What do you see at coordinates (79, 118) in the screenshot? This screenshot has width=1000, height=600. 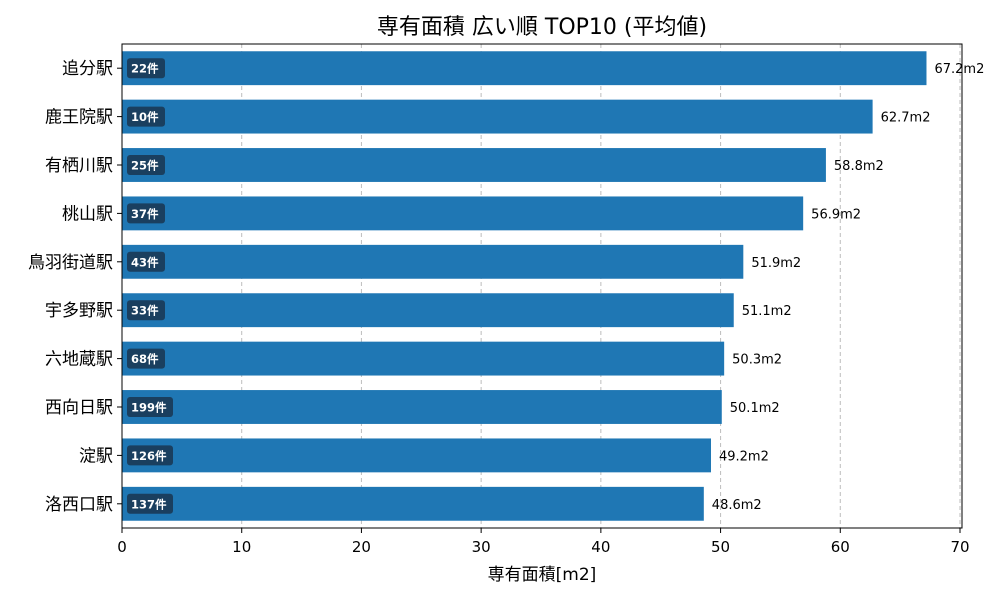 I see `category-label: 鹿王院駅` at bounding box center [79, 118].